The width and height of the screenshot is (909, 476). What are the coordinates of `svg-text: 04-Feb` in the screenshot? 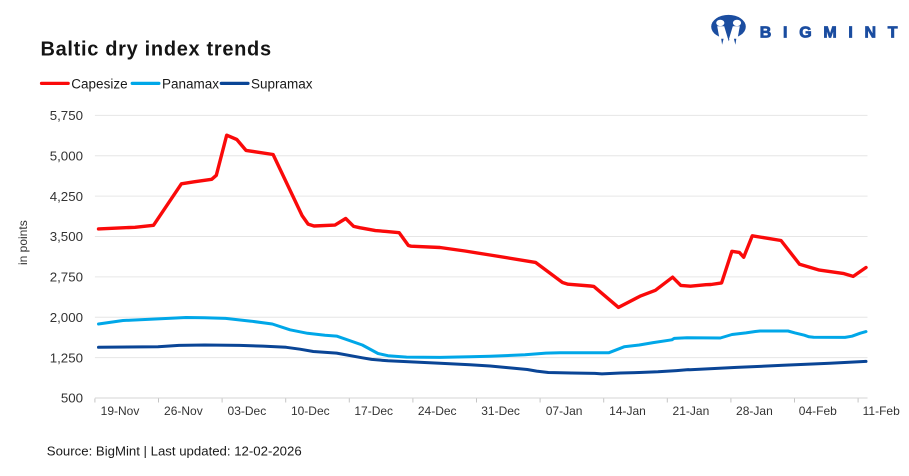 It's located at (818, 411).